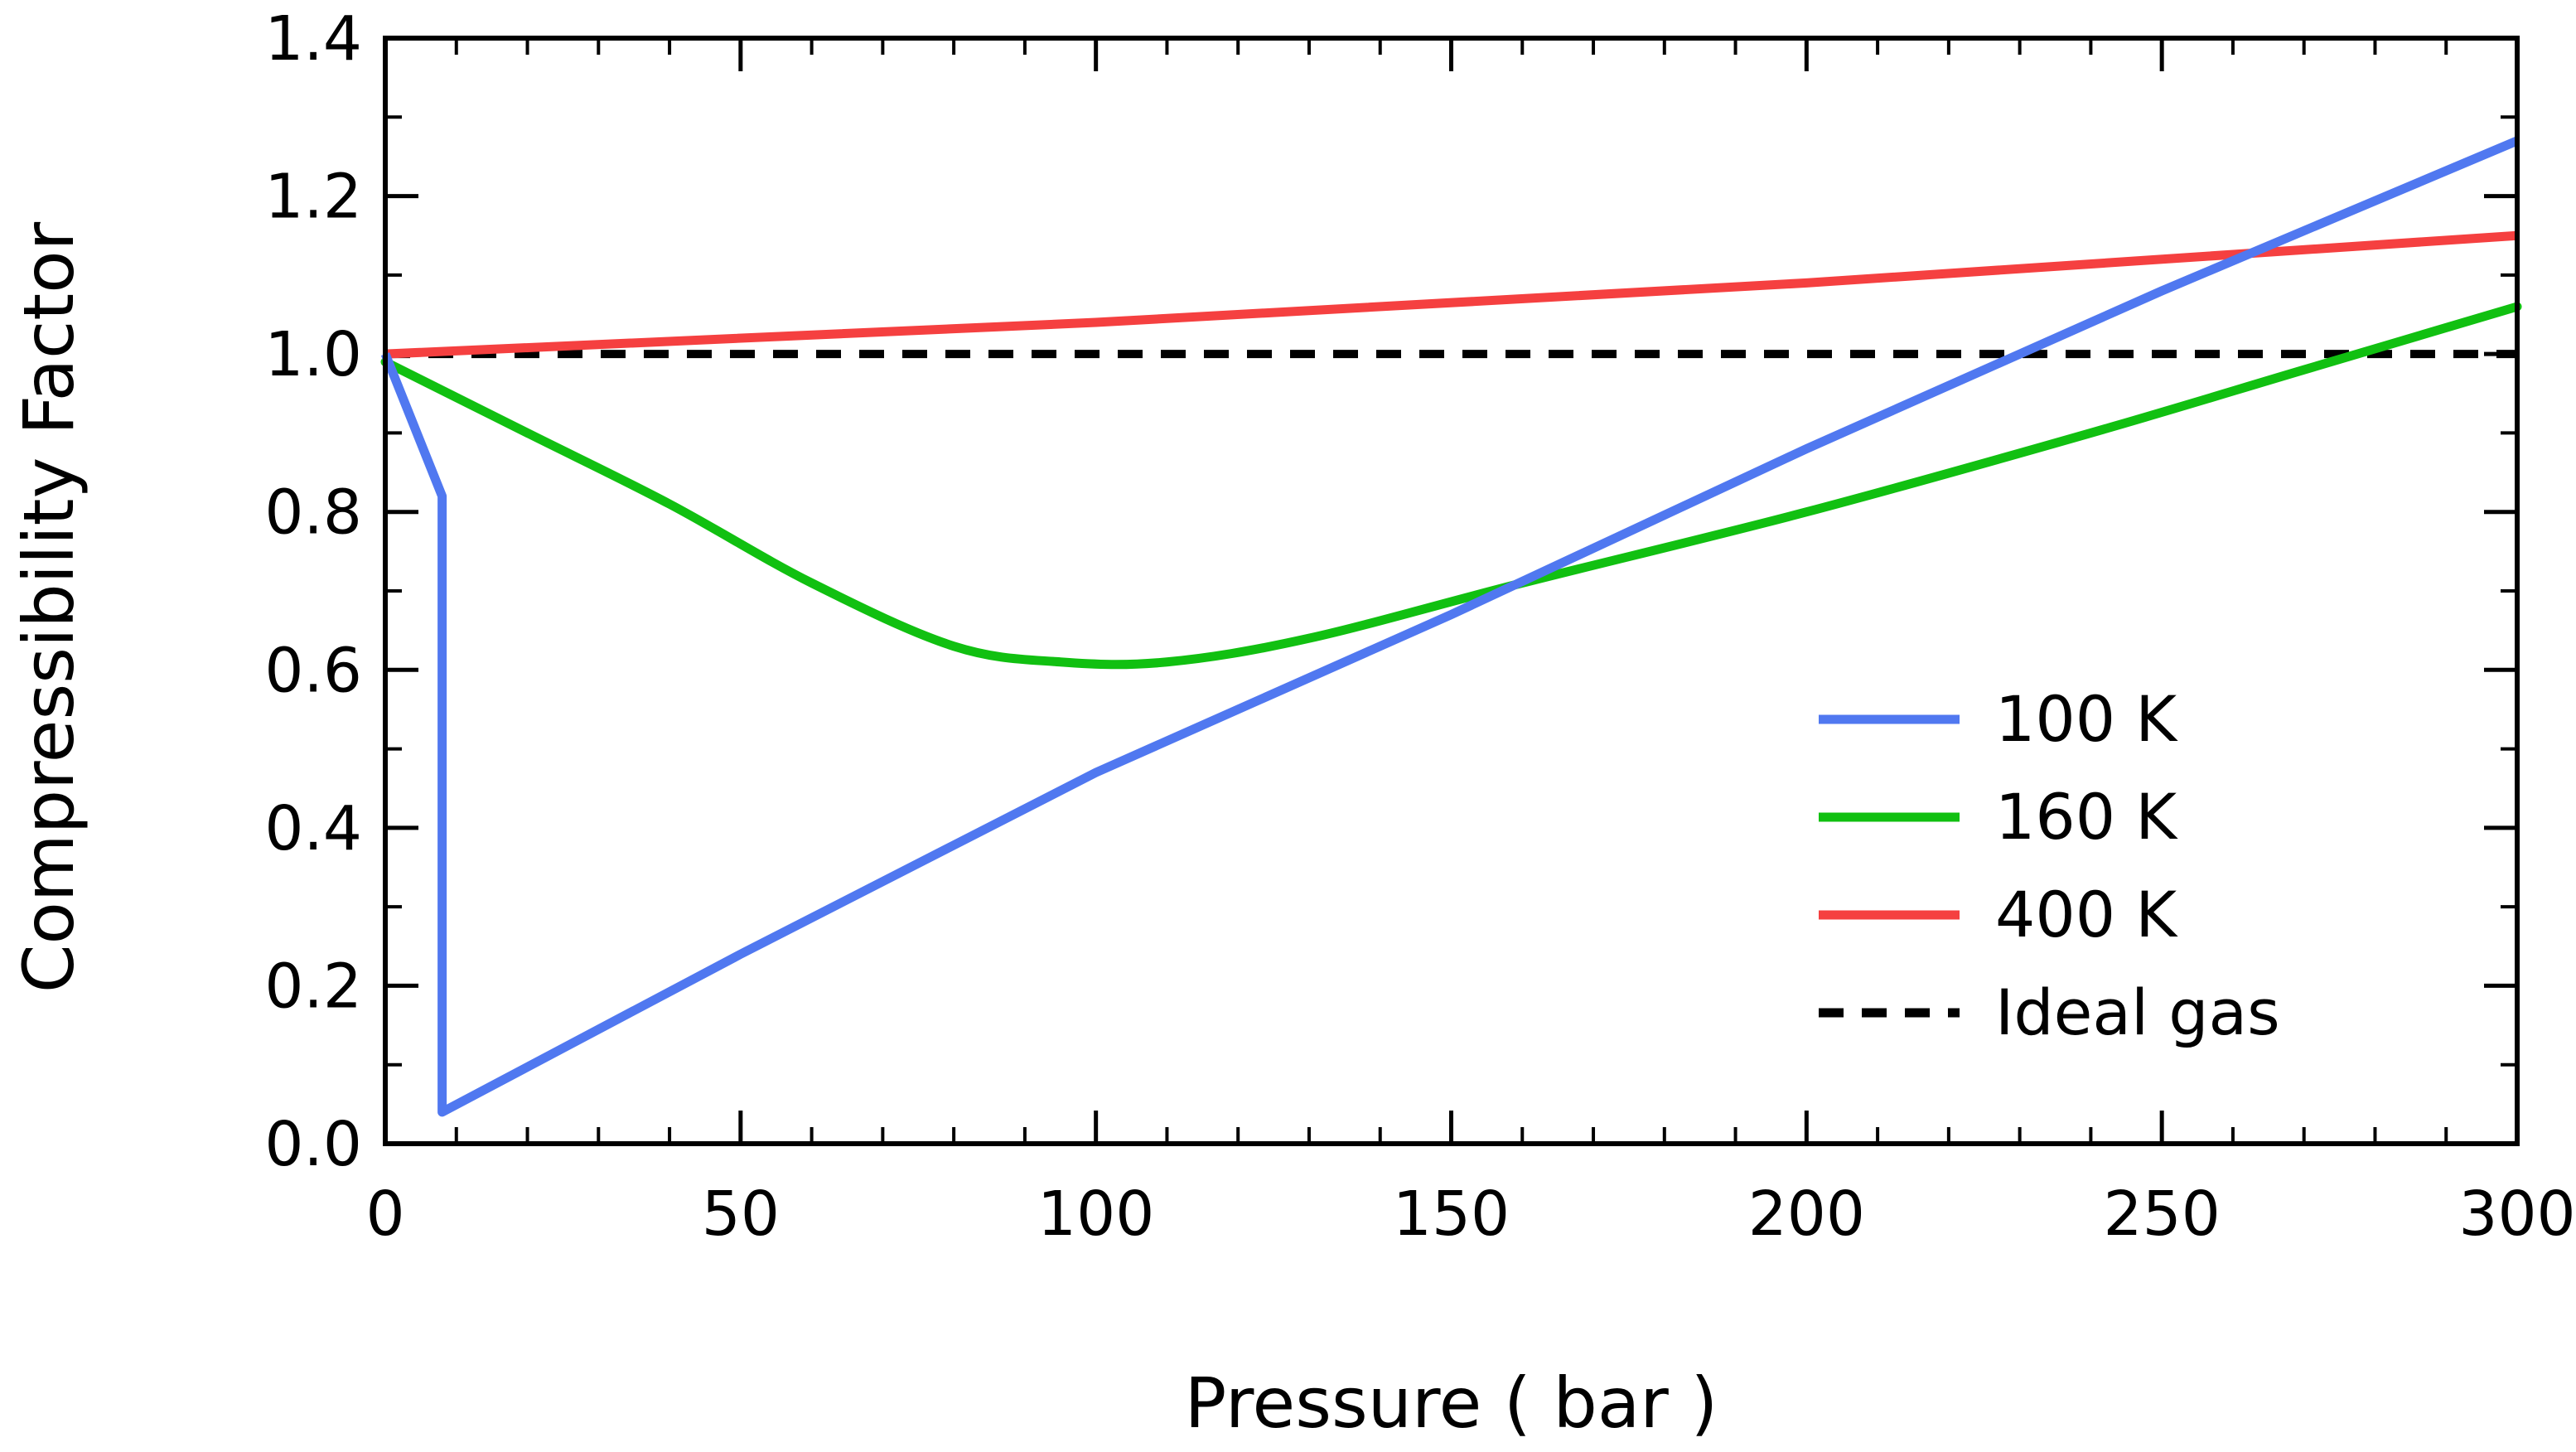 This screenshot has width=2576, height=1452. Describe the element at coordinates (313, 354) in the screenshot. I see `y-tick-label: 1.0` at that location.